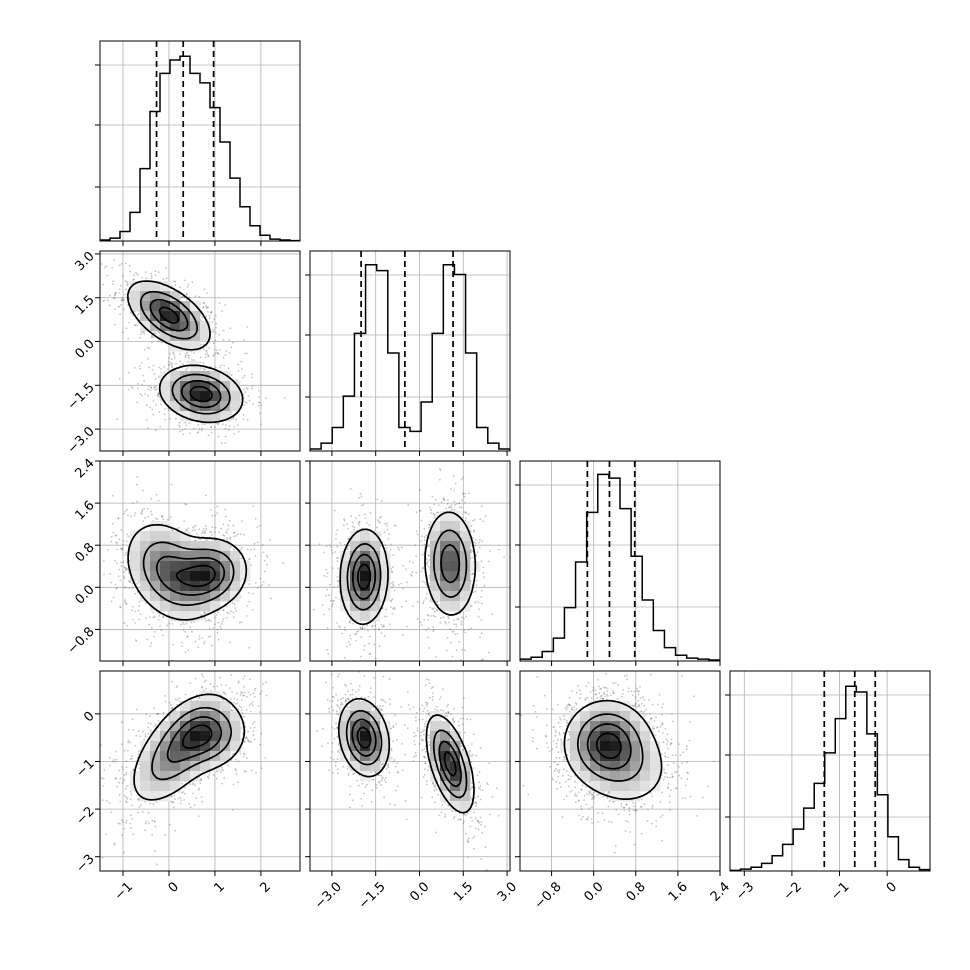  Describe the element at coordinates (220, 887) in the screenshot. I see `x-tick-label-p0: 1` at that location.